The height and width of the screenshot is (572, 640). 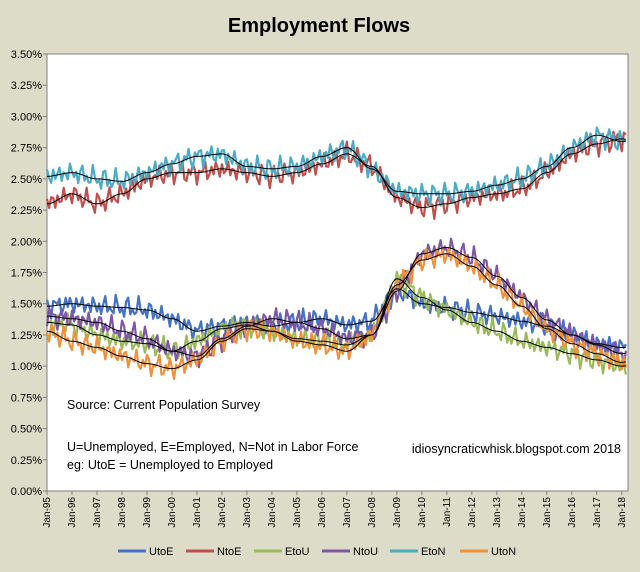 What do you see at coordinates (147, 512) in the screenshot?
I see `x-tick-label: Jan-99` at bounding box center [147, 512].